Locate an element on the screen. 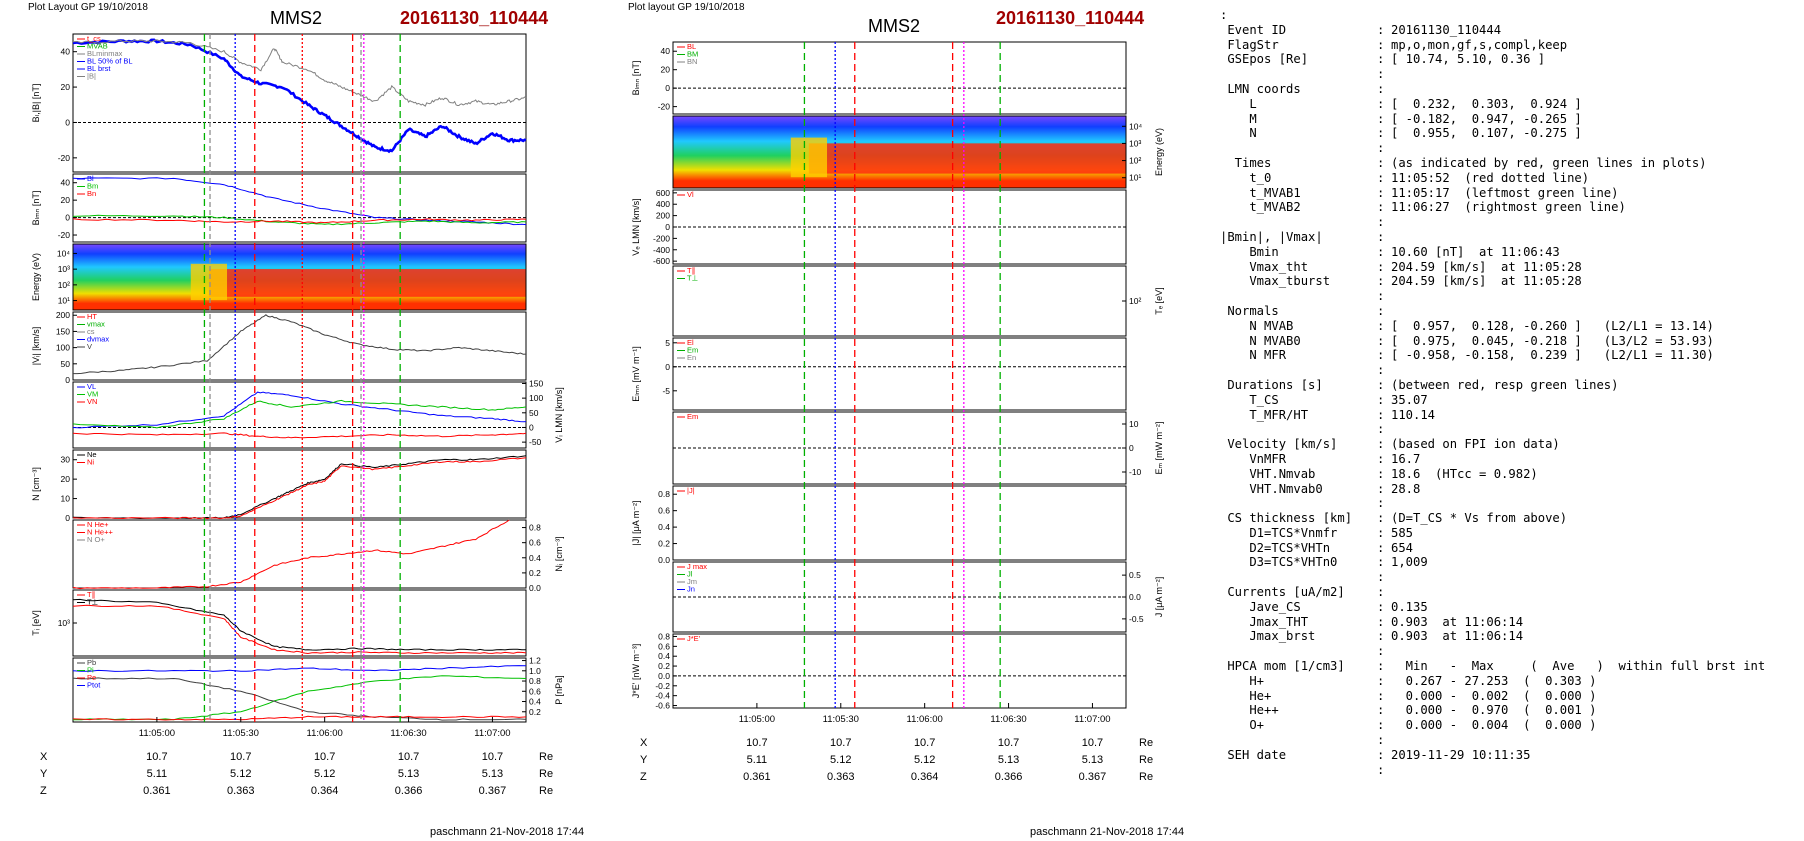  summary-key is located at coordinates (1298, 503).